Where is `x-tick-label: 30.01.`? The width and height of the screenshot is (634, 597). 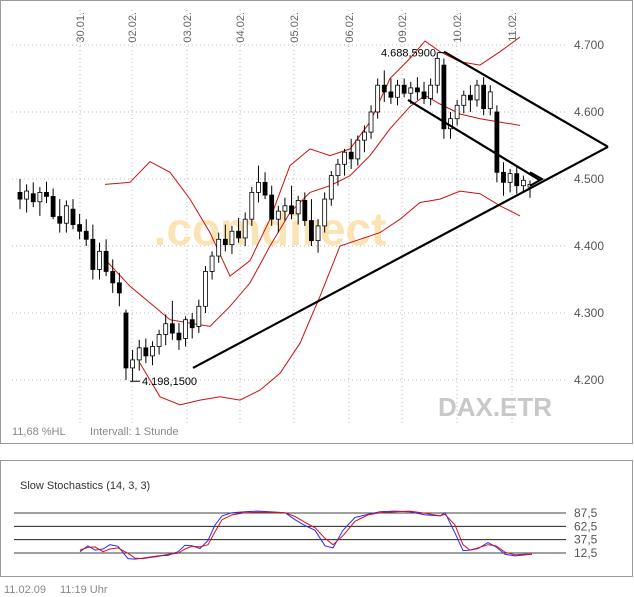 x-tick-label: 30.01. is located at coordinates (81, 27).